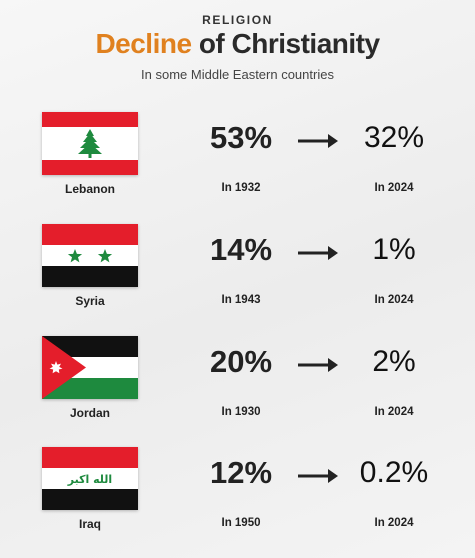  What do you see at coordinates (90, 367) in the screenshot?
I see `jordan-flag-icon` at bounding box center [90, 367].